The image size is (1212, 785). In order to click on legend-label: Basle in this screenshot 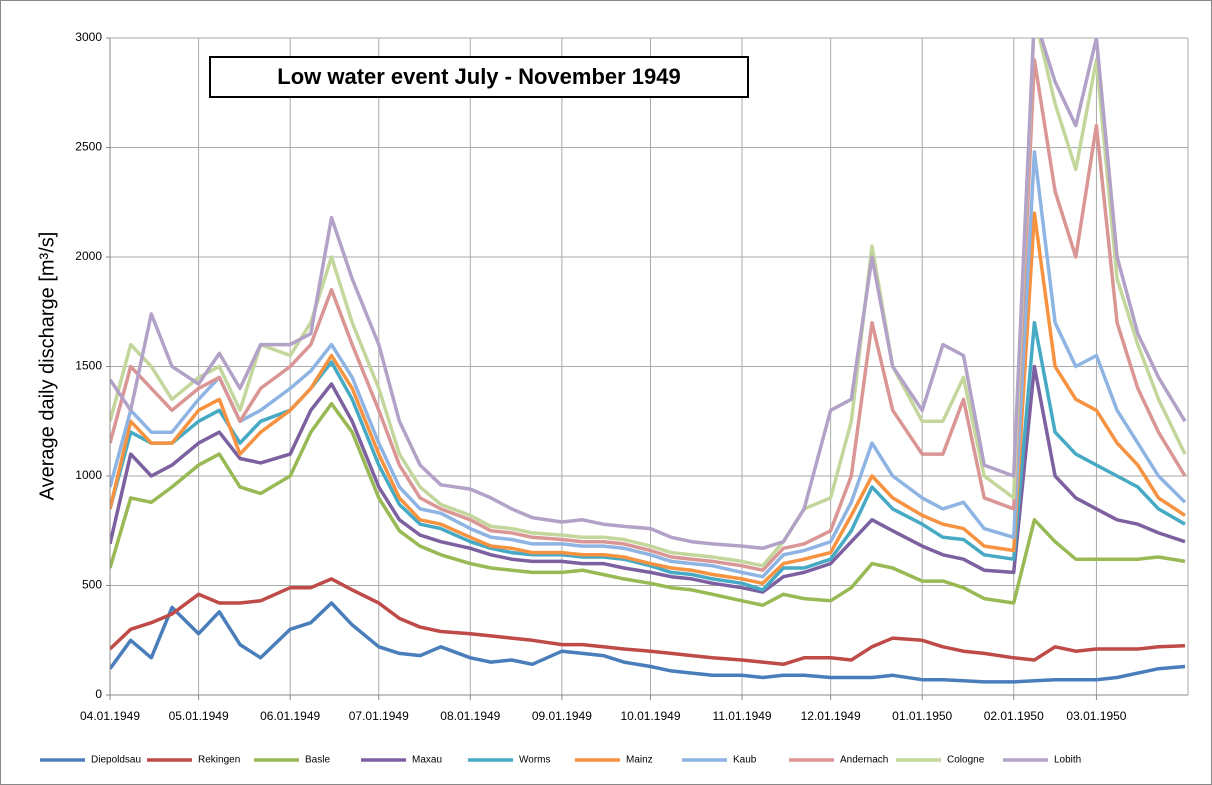, I will do `click(317, 760)`.